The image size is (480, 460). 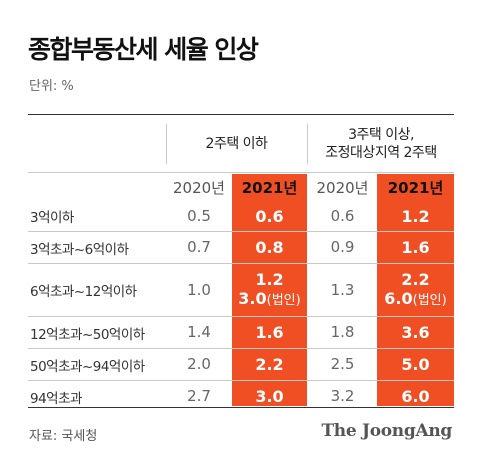 I want to click on value-cell: 5.0, so click(x=415, y=364).